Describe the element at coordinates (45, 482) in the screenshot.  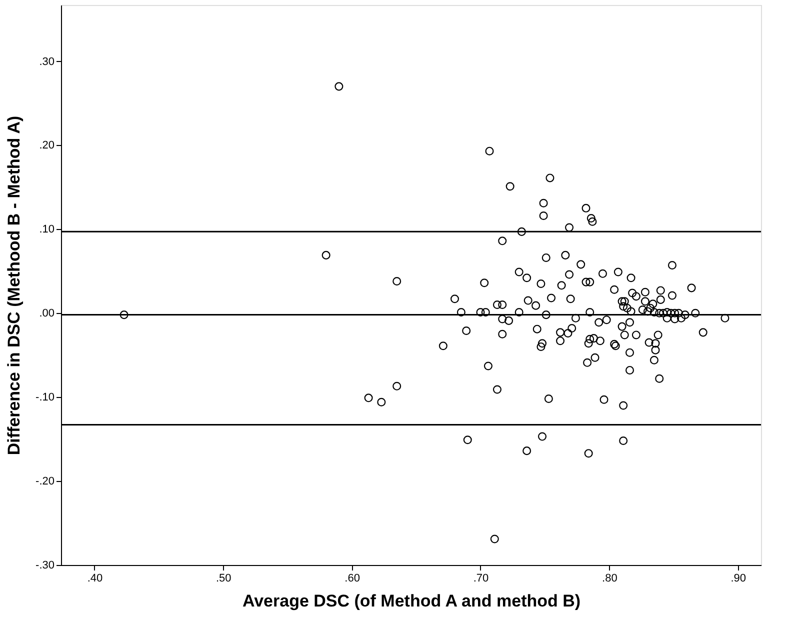
I see `y-tick-label: -.20` at that location.